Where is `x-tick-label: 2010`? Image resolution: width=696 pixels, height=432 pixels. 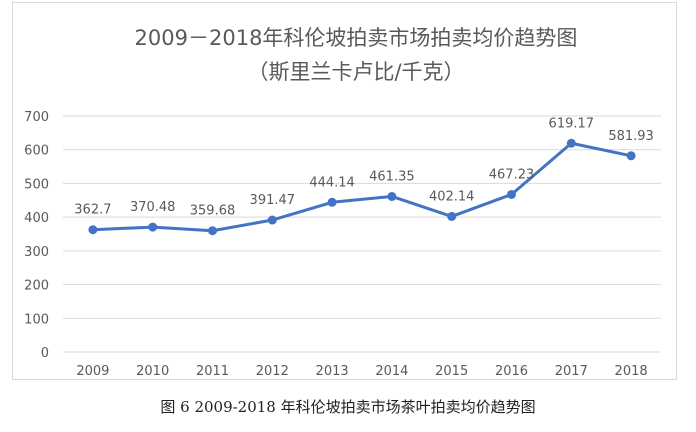
x-tick-label: 2010 is located at coordinates (152, 371).